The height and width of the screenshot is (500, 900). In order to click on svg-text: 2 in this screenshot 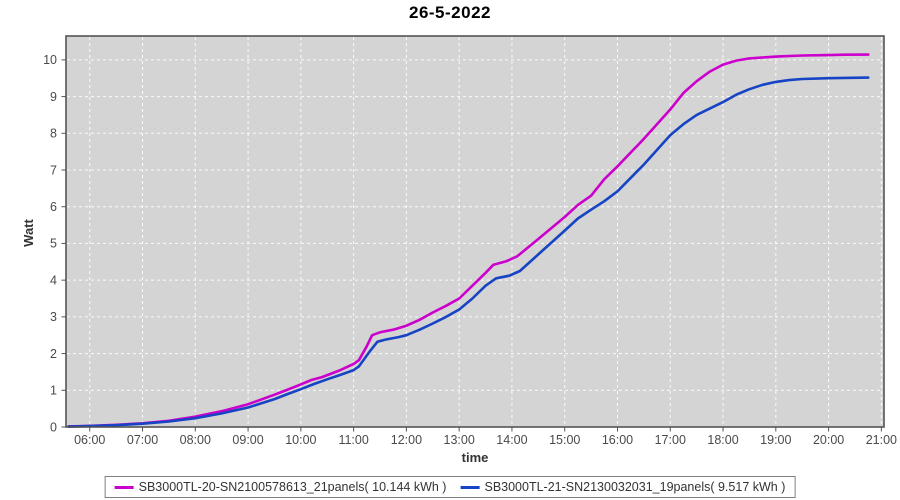, I will do `click(53, 354)`.